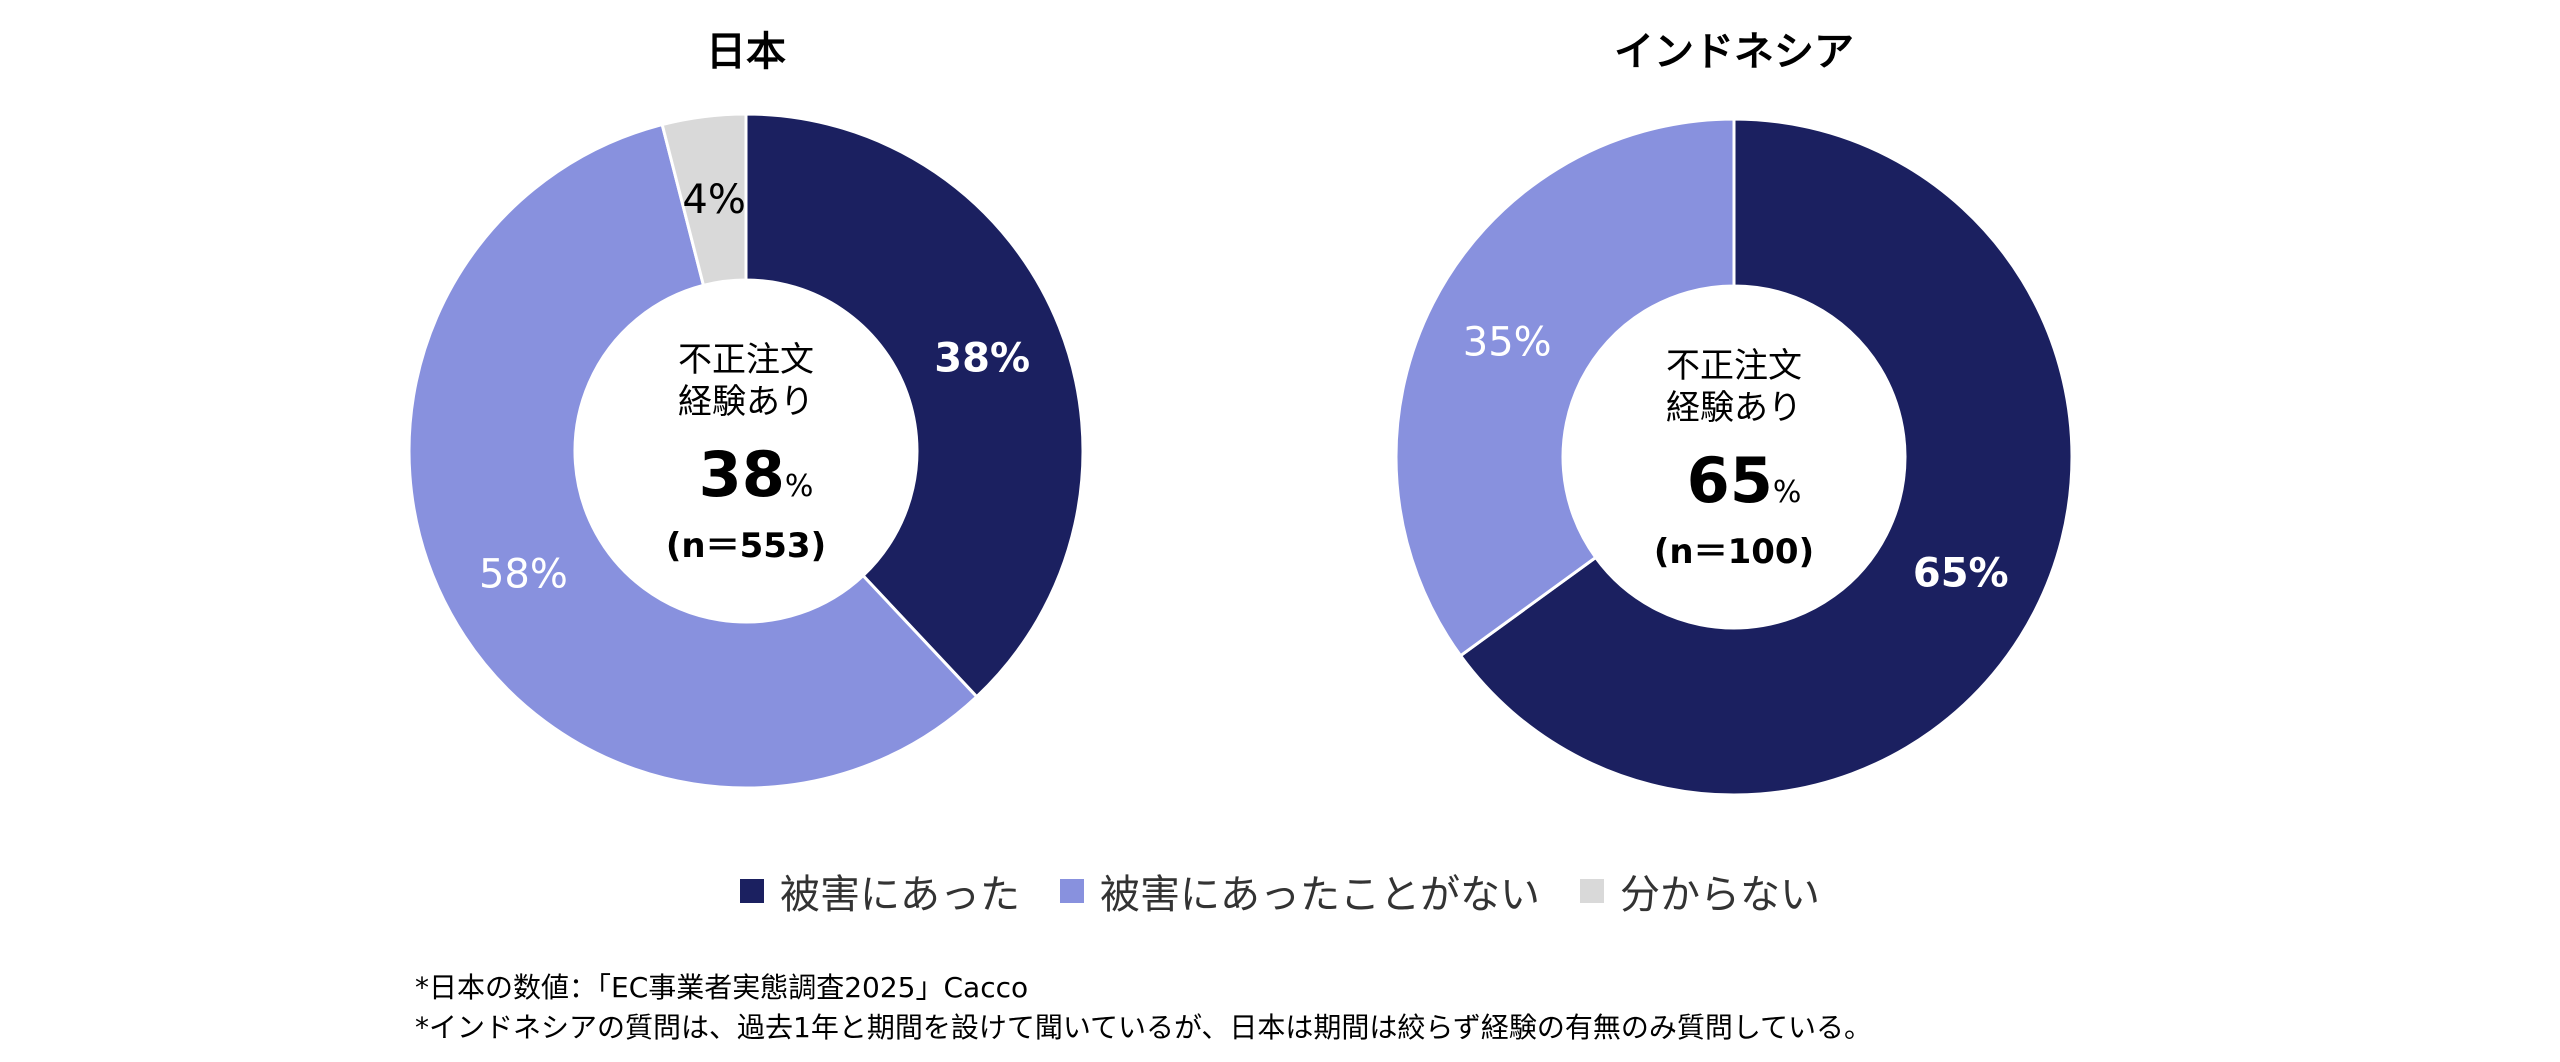  I want to click on legend-item-damaged: 被害にあった, so click(880, 891).